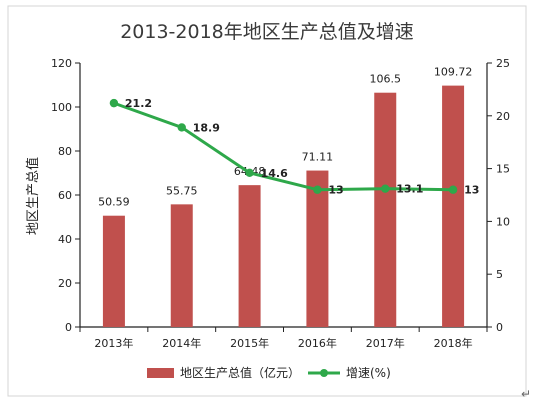 The image size is (534, 404). I want to click on x-axis-ticks: 2013年 2014年 2015年 2016年 2017年 2018年, so click(283, 338).